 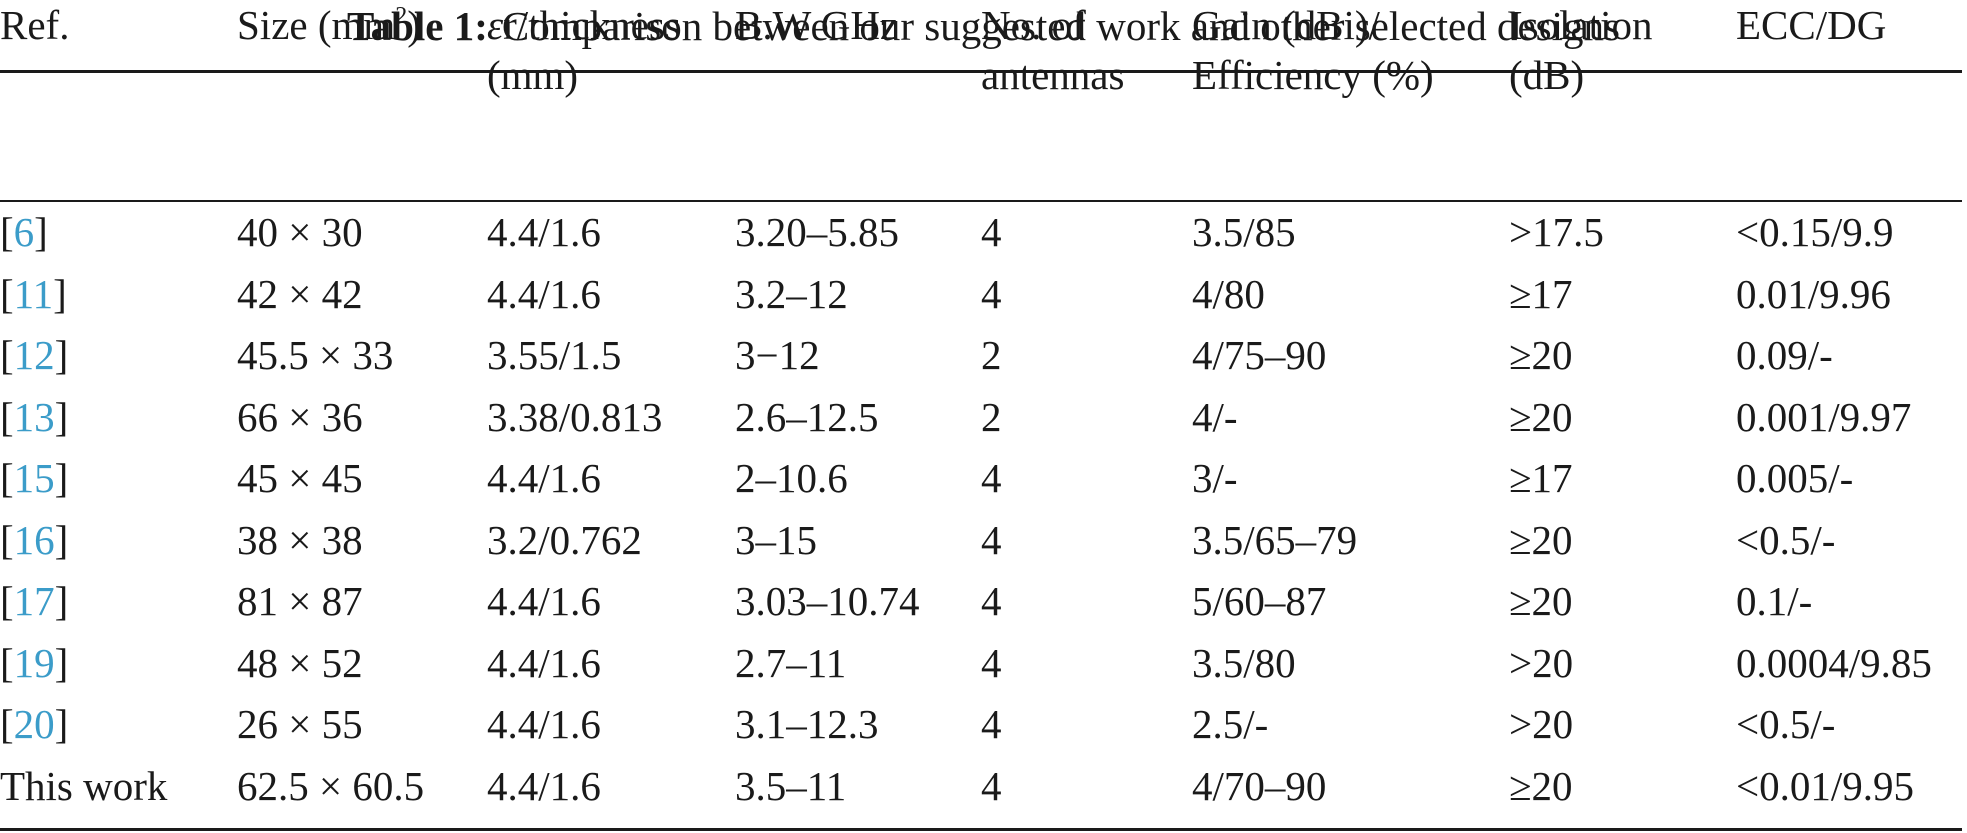 I want to click on cell-ecc: <0.15/9.9, so click(x=1815, y=232).